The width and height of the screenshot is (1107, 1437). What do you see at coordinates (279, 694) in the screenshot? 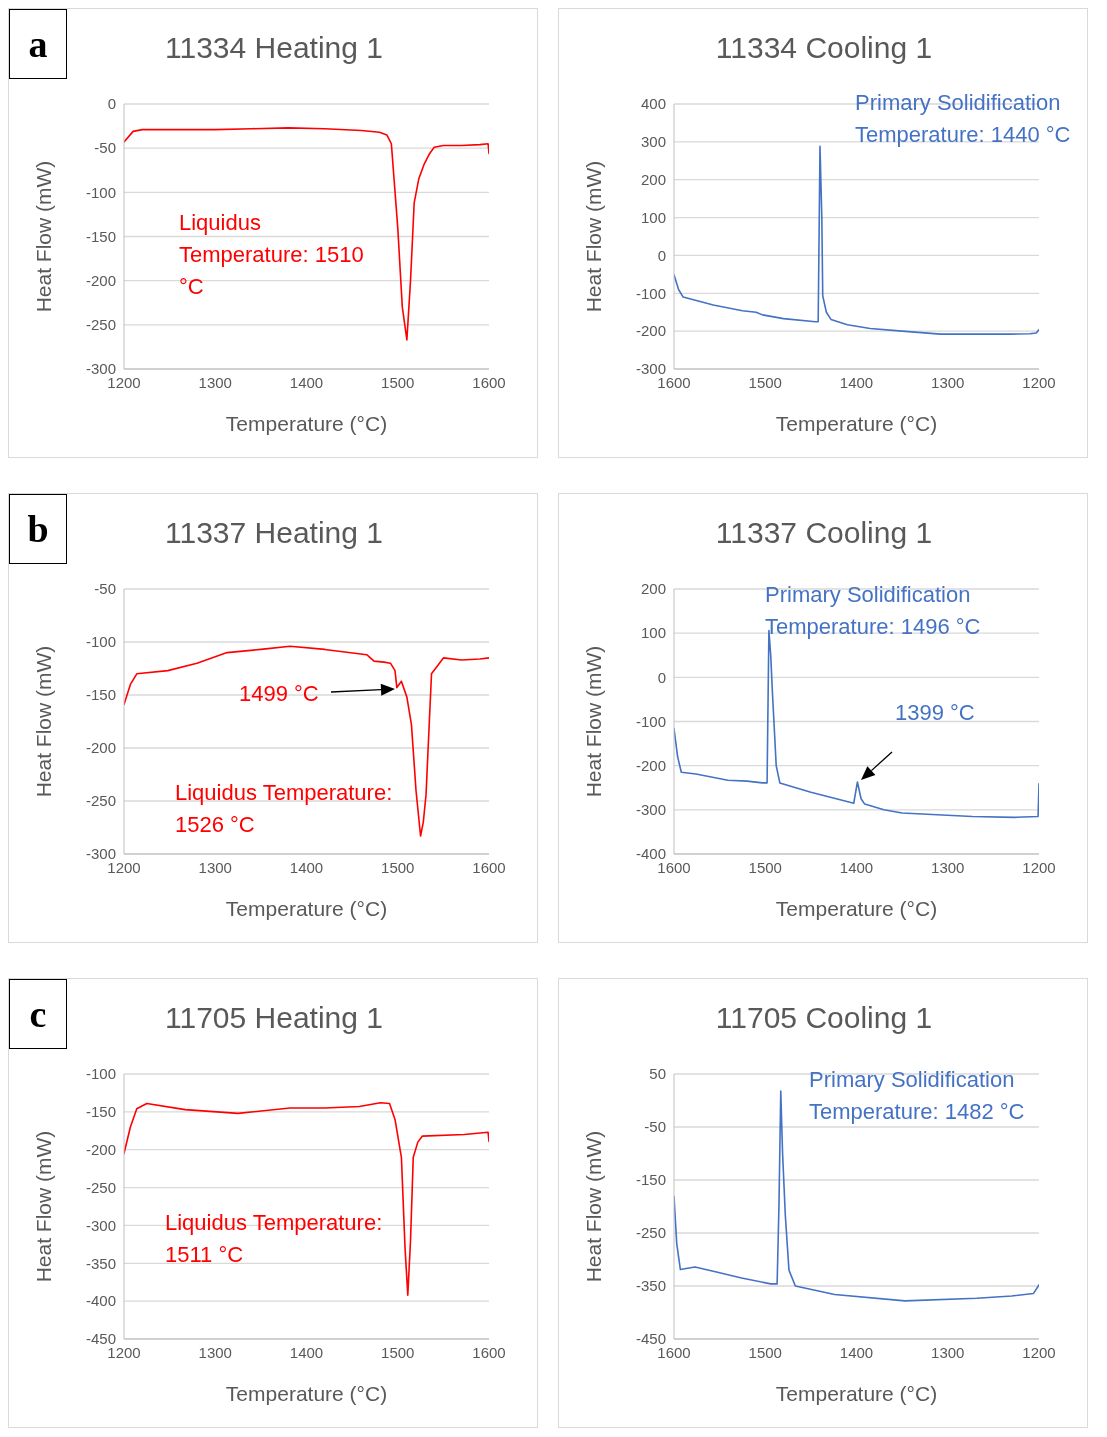
I see `annotation: 1499 °C` at bounding box center [279, 694].